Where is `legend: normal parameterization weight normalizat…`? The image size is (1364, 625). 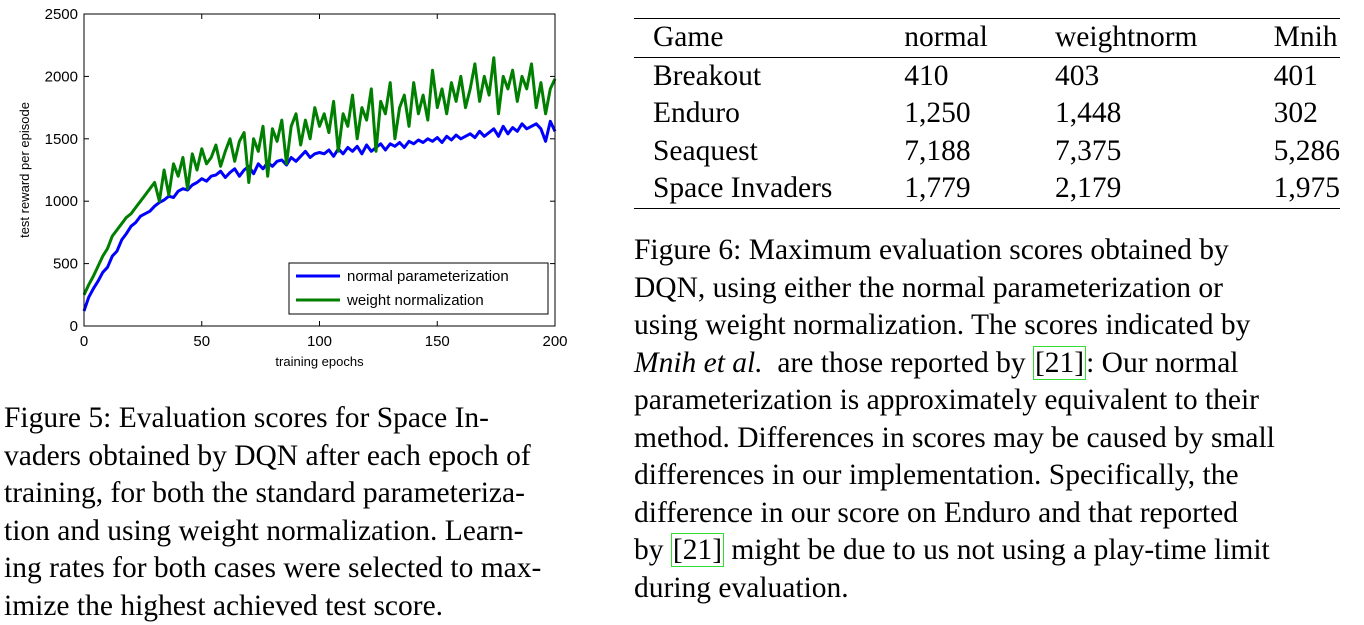 legend: normal parameterization weight normalizat… is located at coordinates (418, 288).